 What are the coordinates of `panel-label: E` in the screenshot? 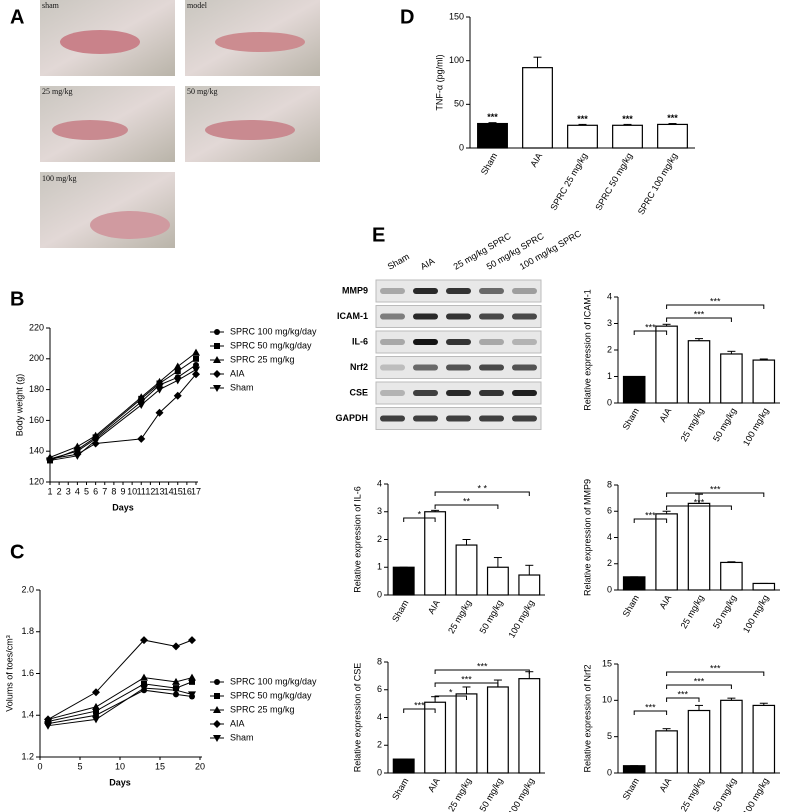 It's located at (378, 235).